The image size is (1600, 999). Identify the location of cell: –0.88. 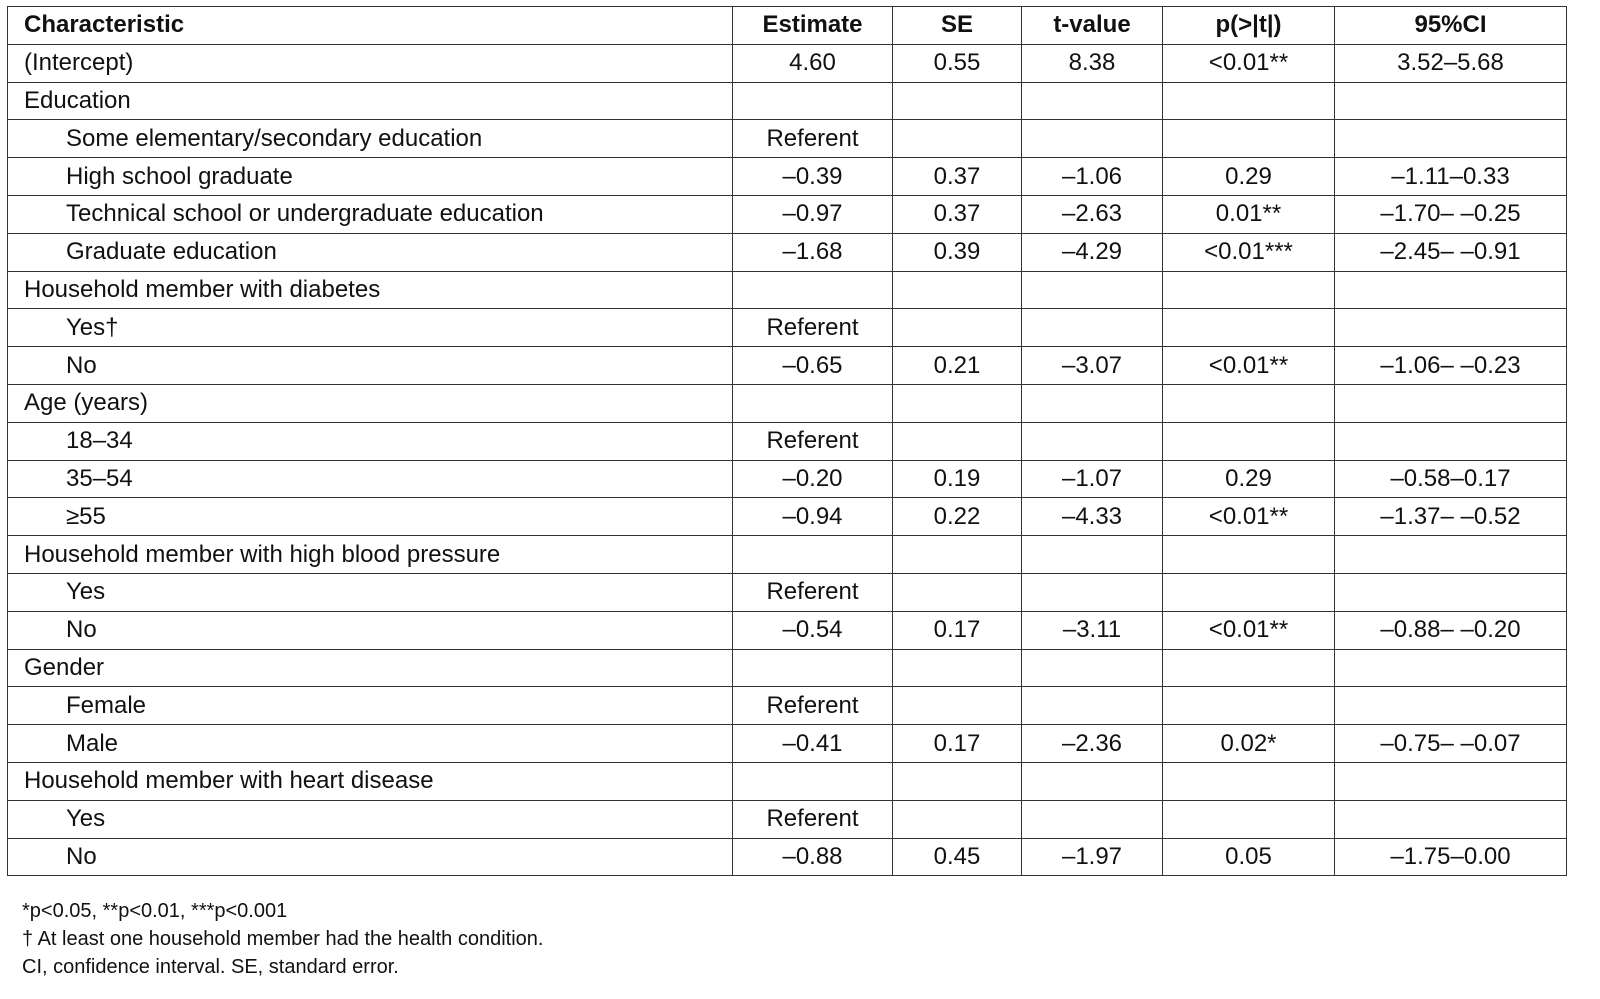
(812, 857).